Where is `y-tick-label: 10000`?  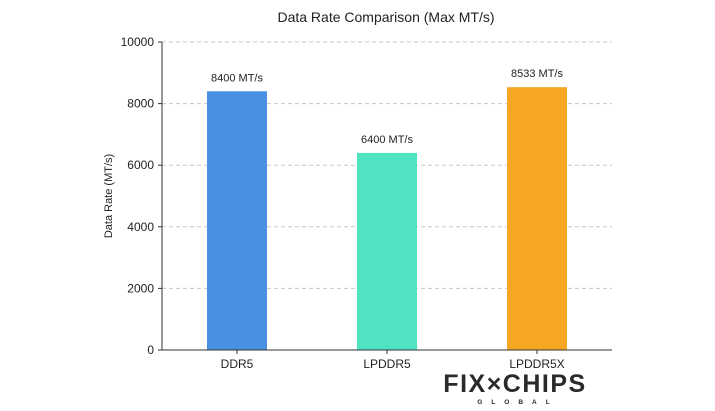
y-tick-label: 10000 is located at coordinates (138, 42).